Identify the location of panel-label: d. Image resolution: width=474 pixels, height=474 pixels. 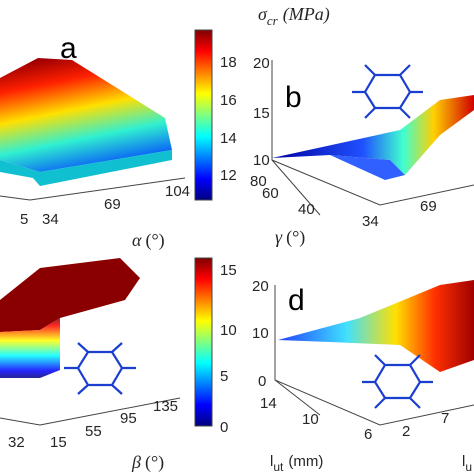
(296, 300).